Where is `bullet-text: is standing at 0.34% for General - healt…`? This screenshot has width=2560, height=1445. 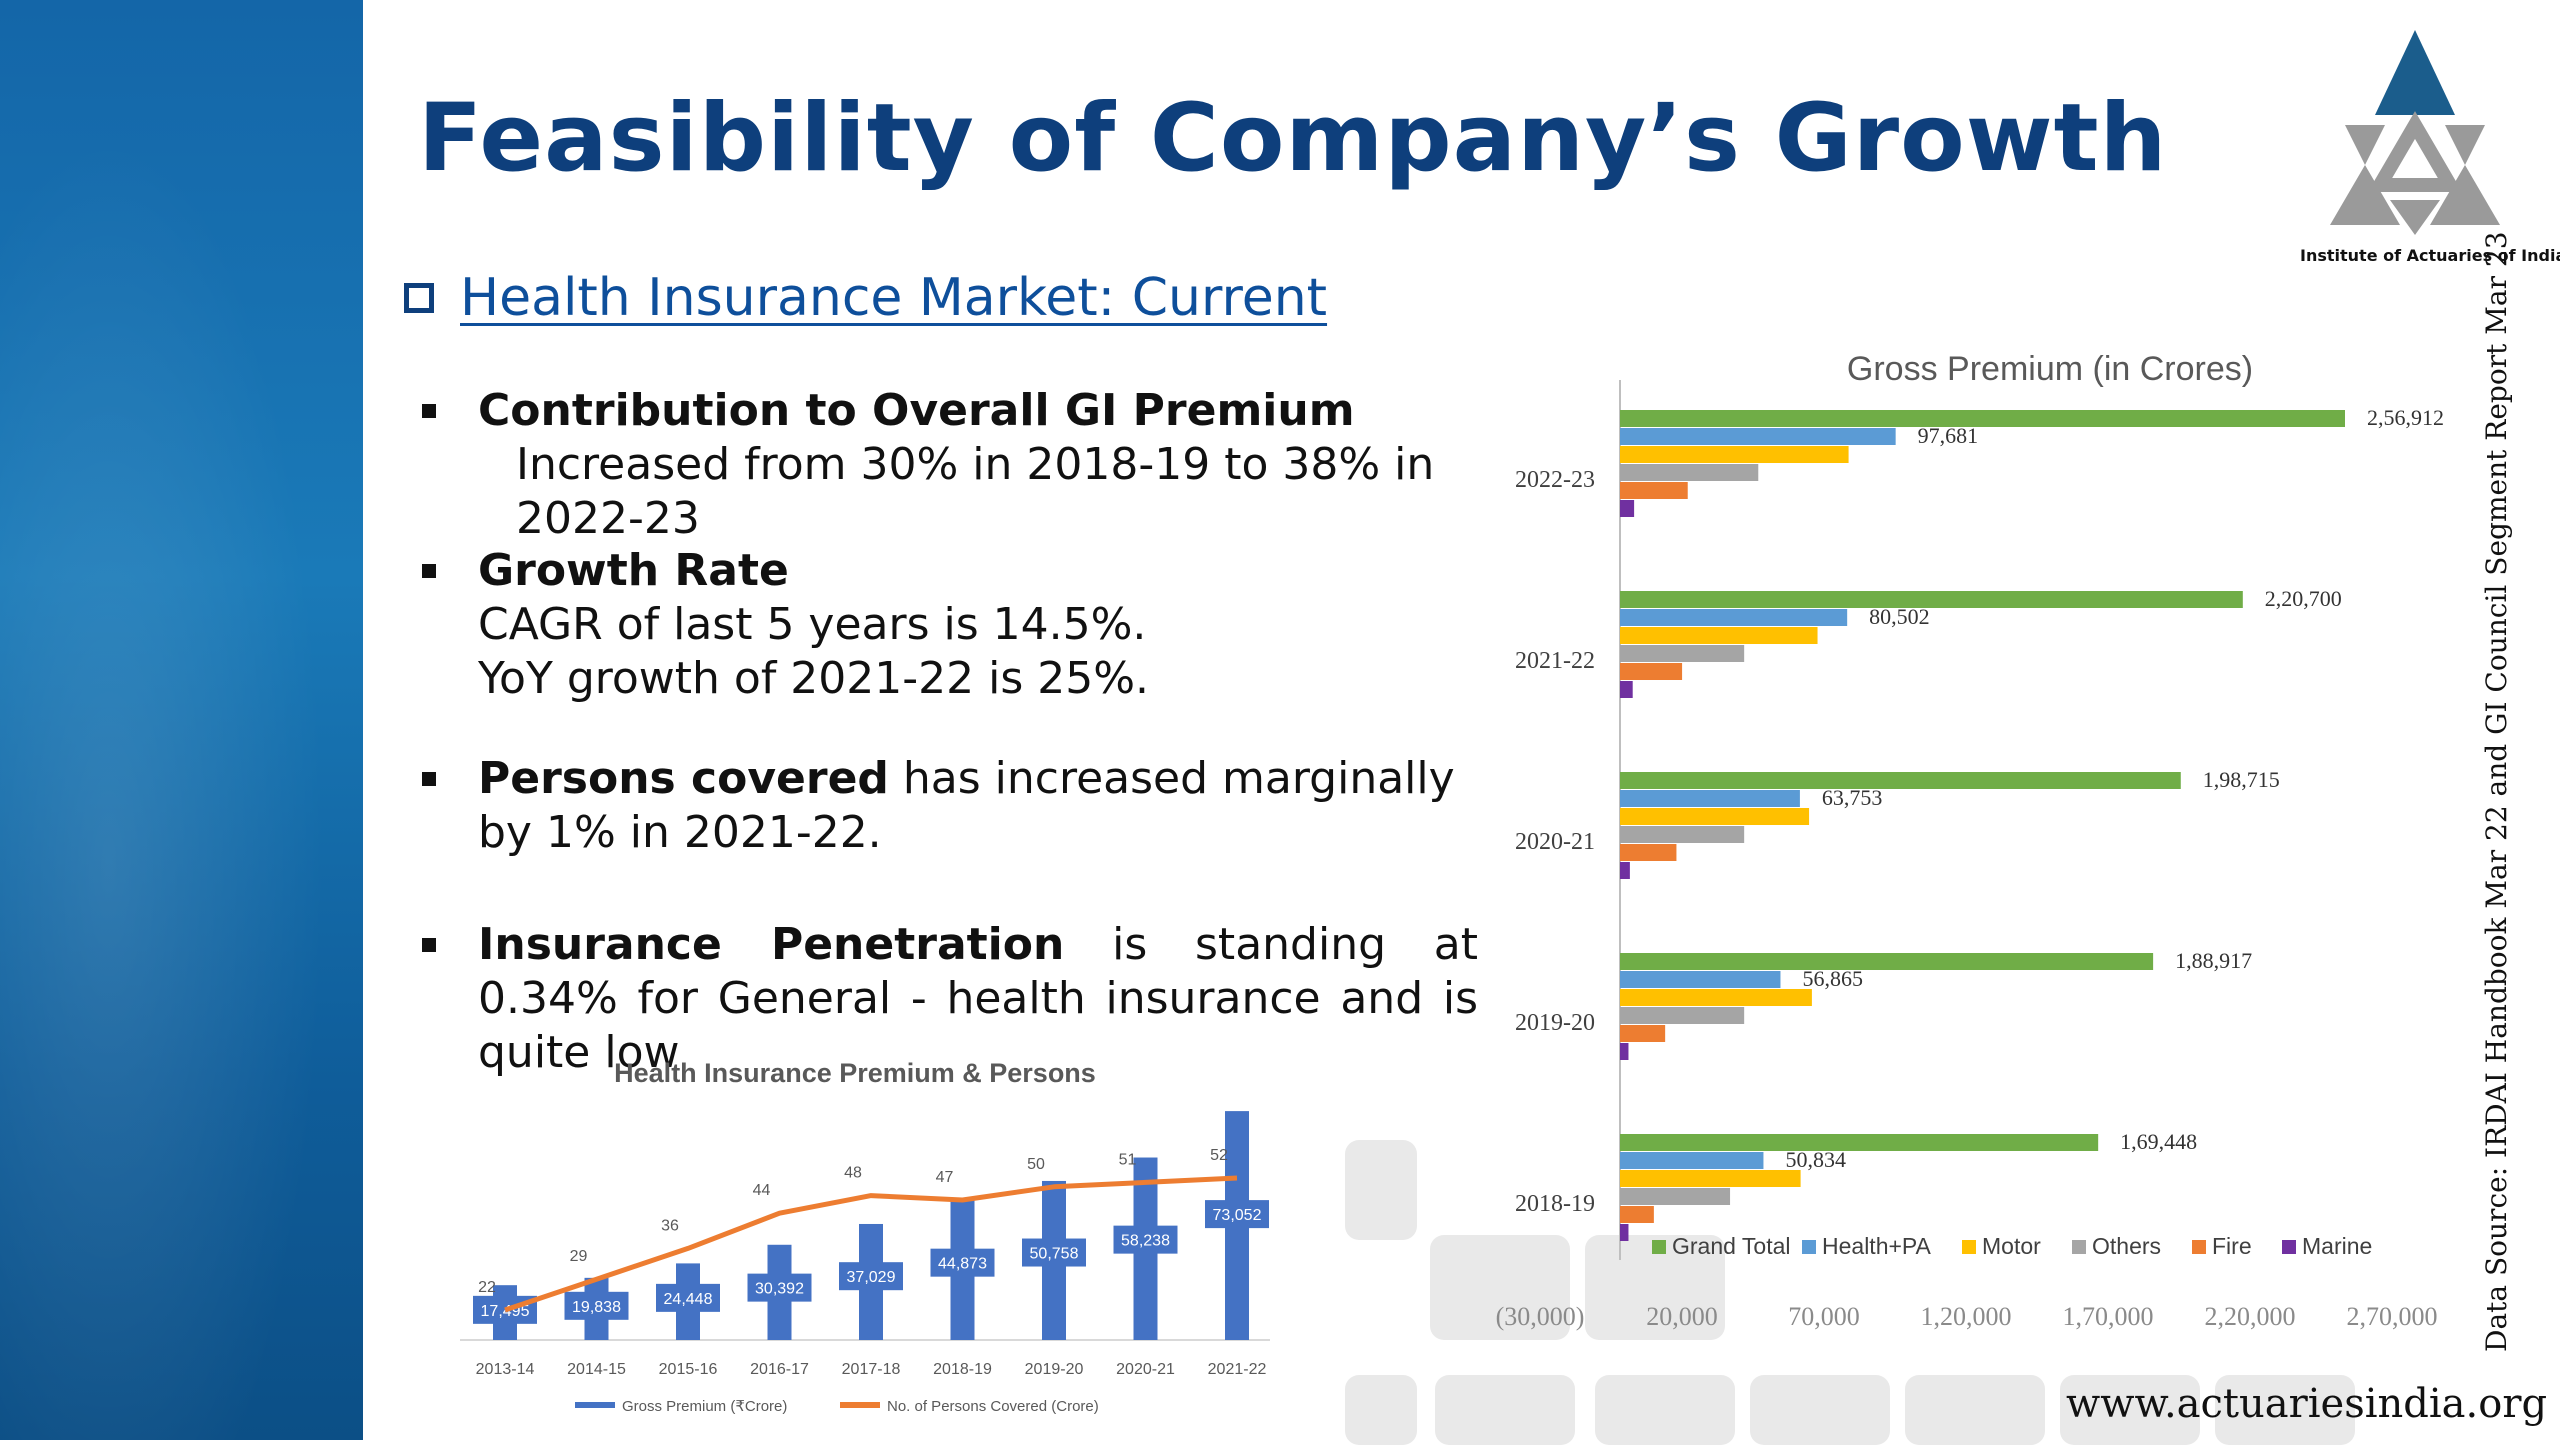 bullet-text: is standing at 0.34% for General - healt… is located at coordinates (978, 998).